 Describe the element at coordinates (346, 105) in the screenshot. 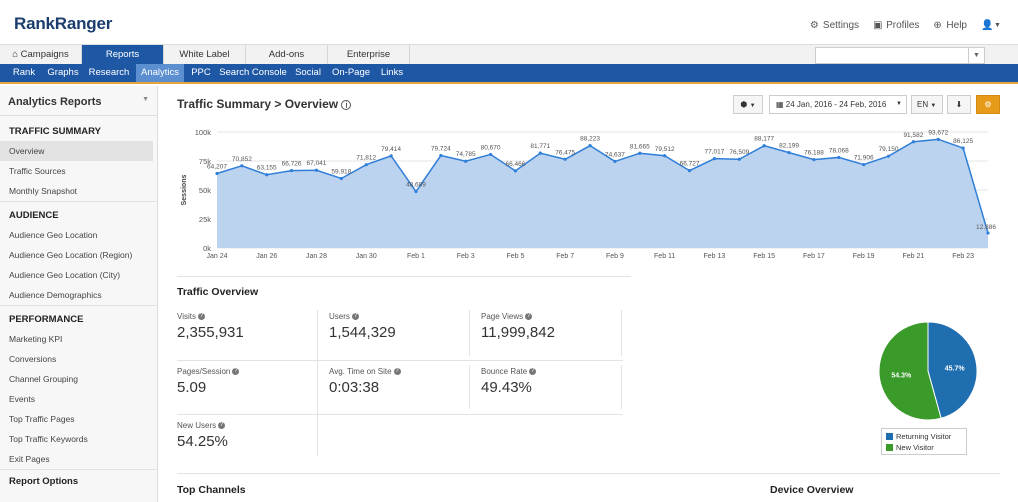

I see `info-icon: i` at that location.